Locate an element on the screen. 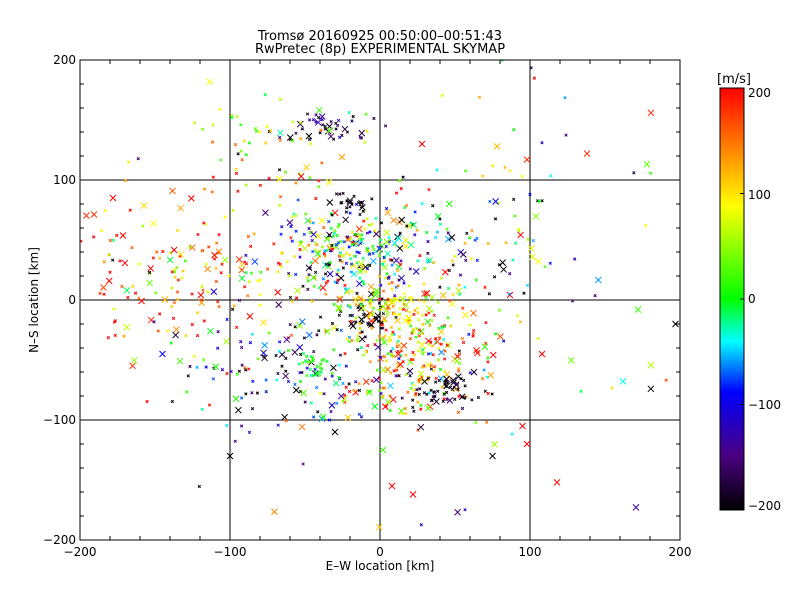 Image resolution: width=800 pixels, height=600 pixels. x-tick-label-2: −100 is located at coordinates (230, 552).